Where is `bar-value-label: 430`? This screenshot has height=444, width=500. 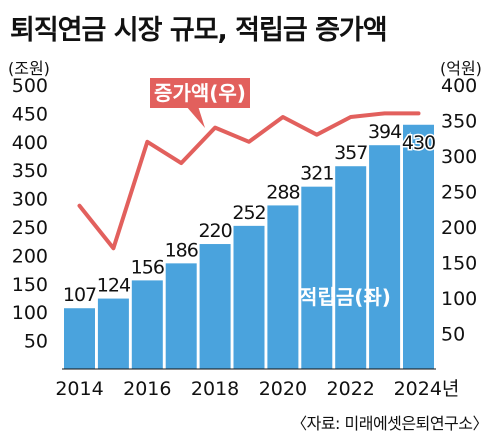
bar-value-label: 430 is located at coordinates (418, 143).